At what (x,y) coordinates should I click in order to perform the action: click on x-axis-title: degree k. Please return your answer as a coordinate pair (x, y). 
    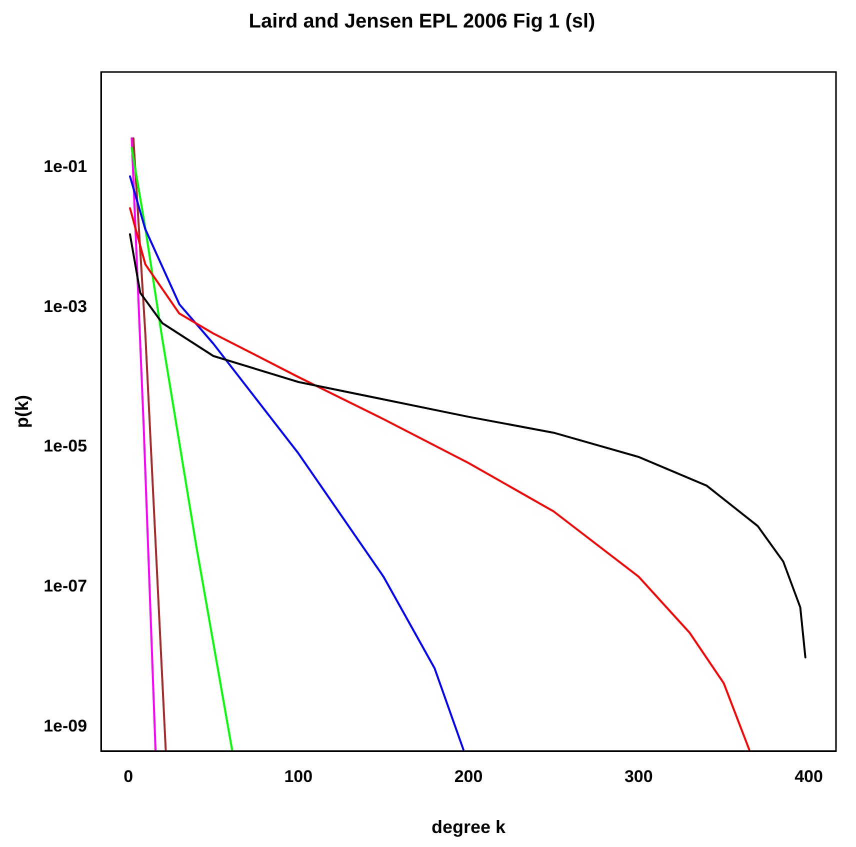
    Looking at the image, I should click on (469, 827).